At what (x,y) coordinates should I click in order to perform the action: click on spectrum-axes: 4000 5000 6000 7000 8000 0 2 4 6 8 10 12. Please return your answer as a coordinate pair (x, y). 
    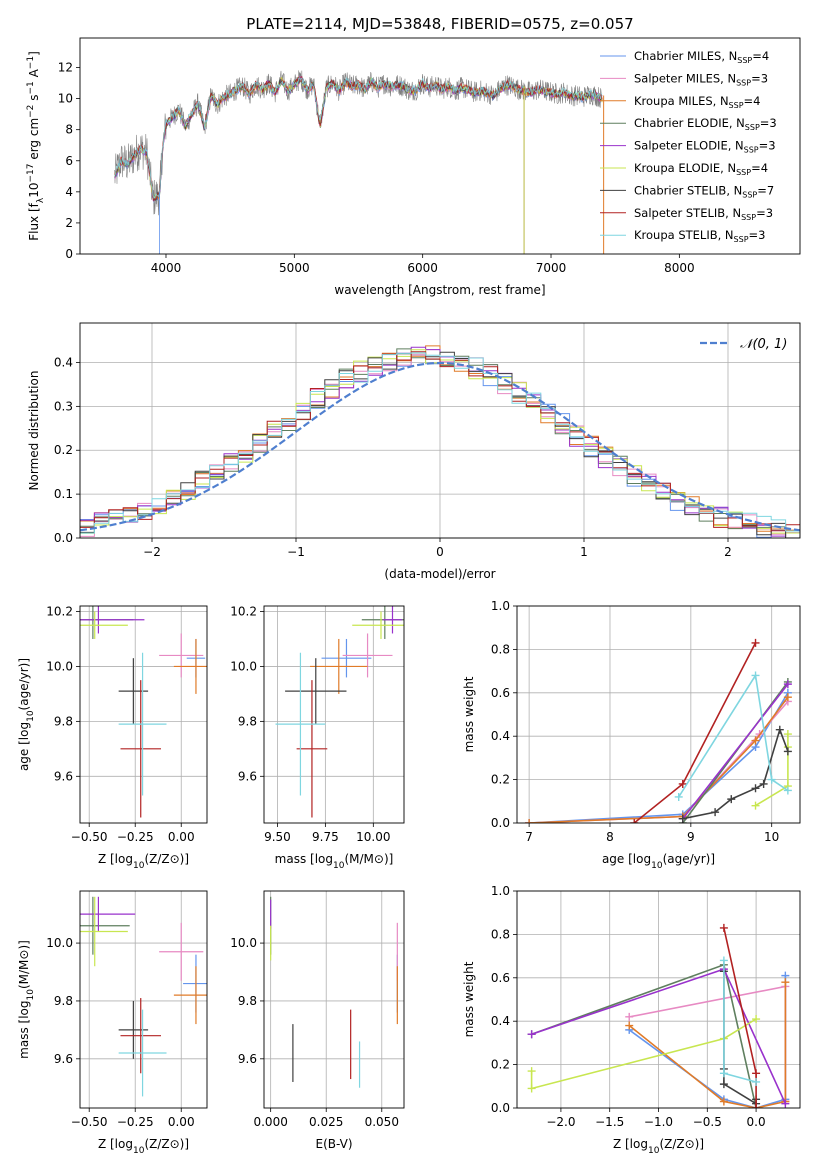
    Looking at the image, I should click on (376, 168).